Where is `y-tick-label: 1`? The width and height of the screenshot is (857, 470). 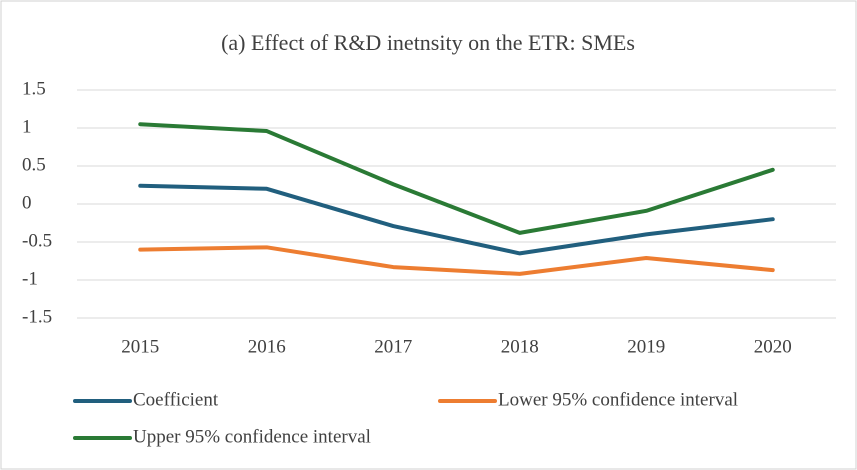
y-tick-label: 1 is located at coordinates (27, 126).